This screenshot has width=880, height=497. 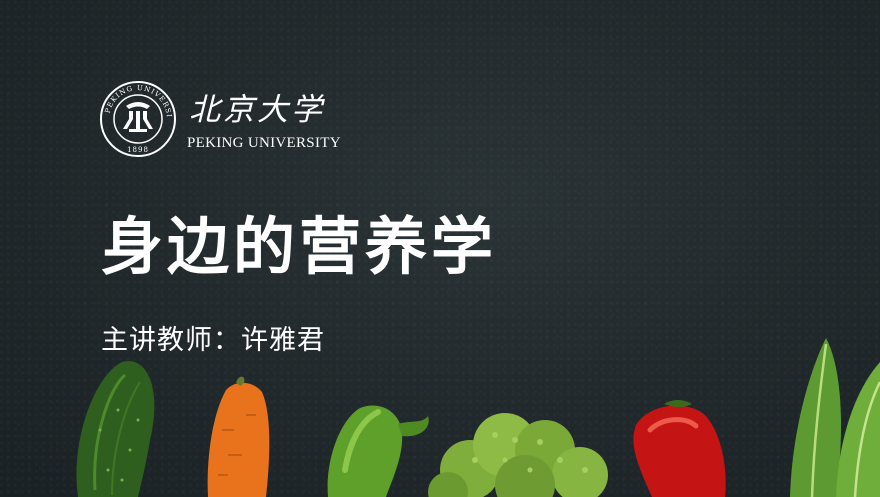 What do you see at coordinates (257, 110) in the screenshot?
I see `university-name-cn: 北京大学` at bounding box center [257, 110].